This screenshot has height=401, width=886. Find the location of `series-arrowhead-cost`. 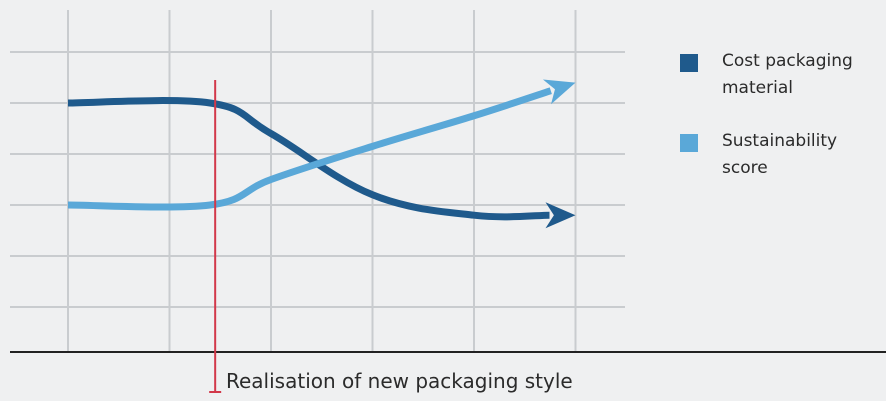

series-arrowhead-cost is located at coordinates (560, 215).